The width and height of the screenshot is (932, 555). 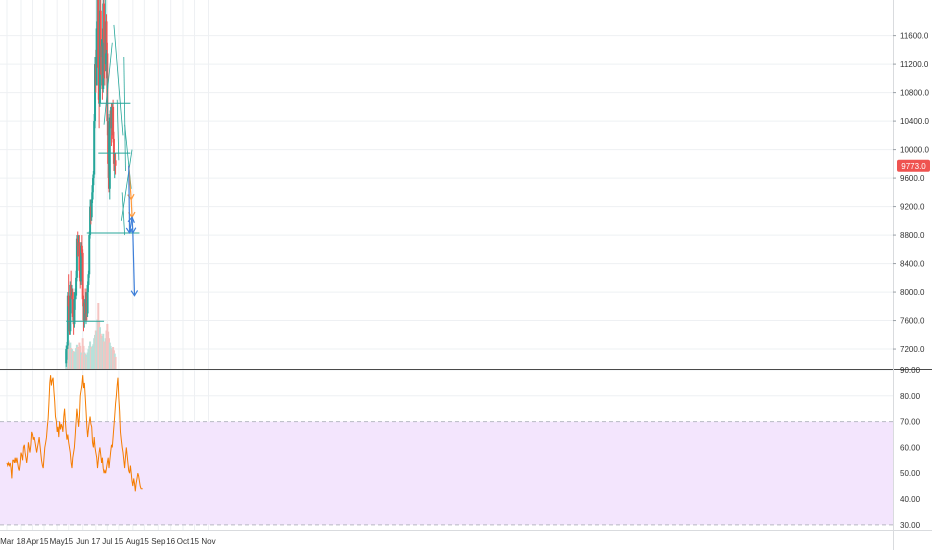 What do you see at coordinates (910, 370) in the screenshot?
I see `rsi-axis-label: 90.00` at bounding box center [910, 370].